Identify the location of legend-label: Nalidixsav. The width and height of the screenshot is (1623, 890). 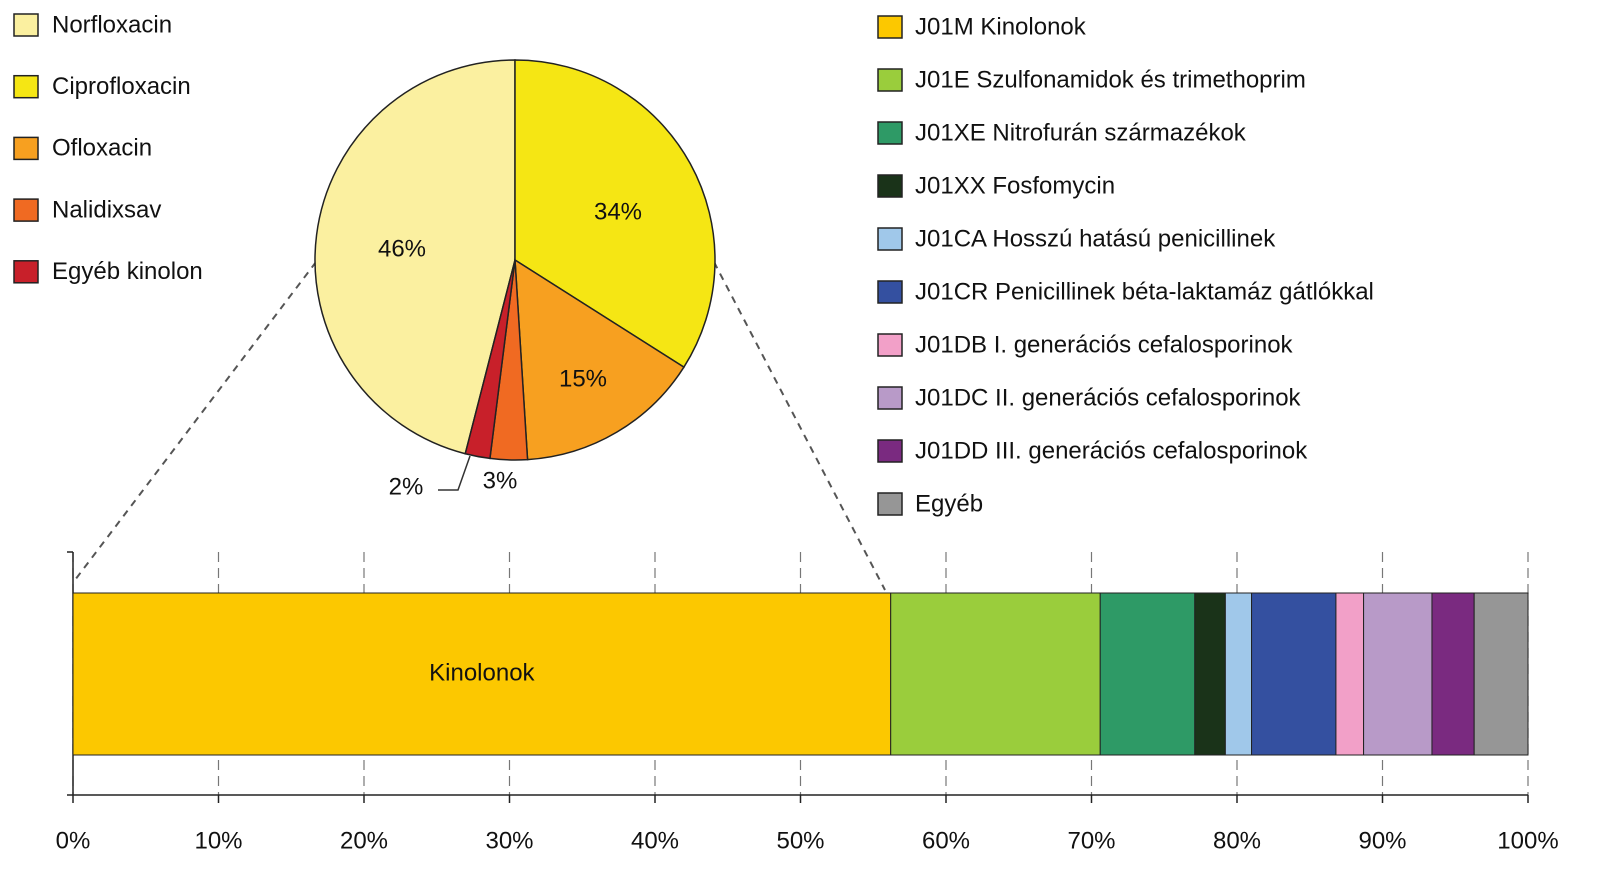
(106, 209).